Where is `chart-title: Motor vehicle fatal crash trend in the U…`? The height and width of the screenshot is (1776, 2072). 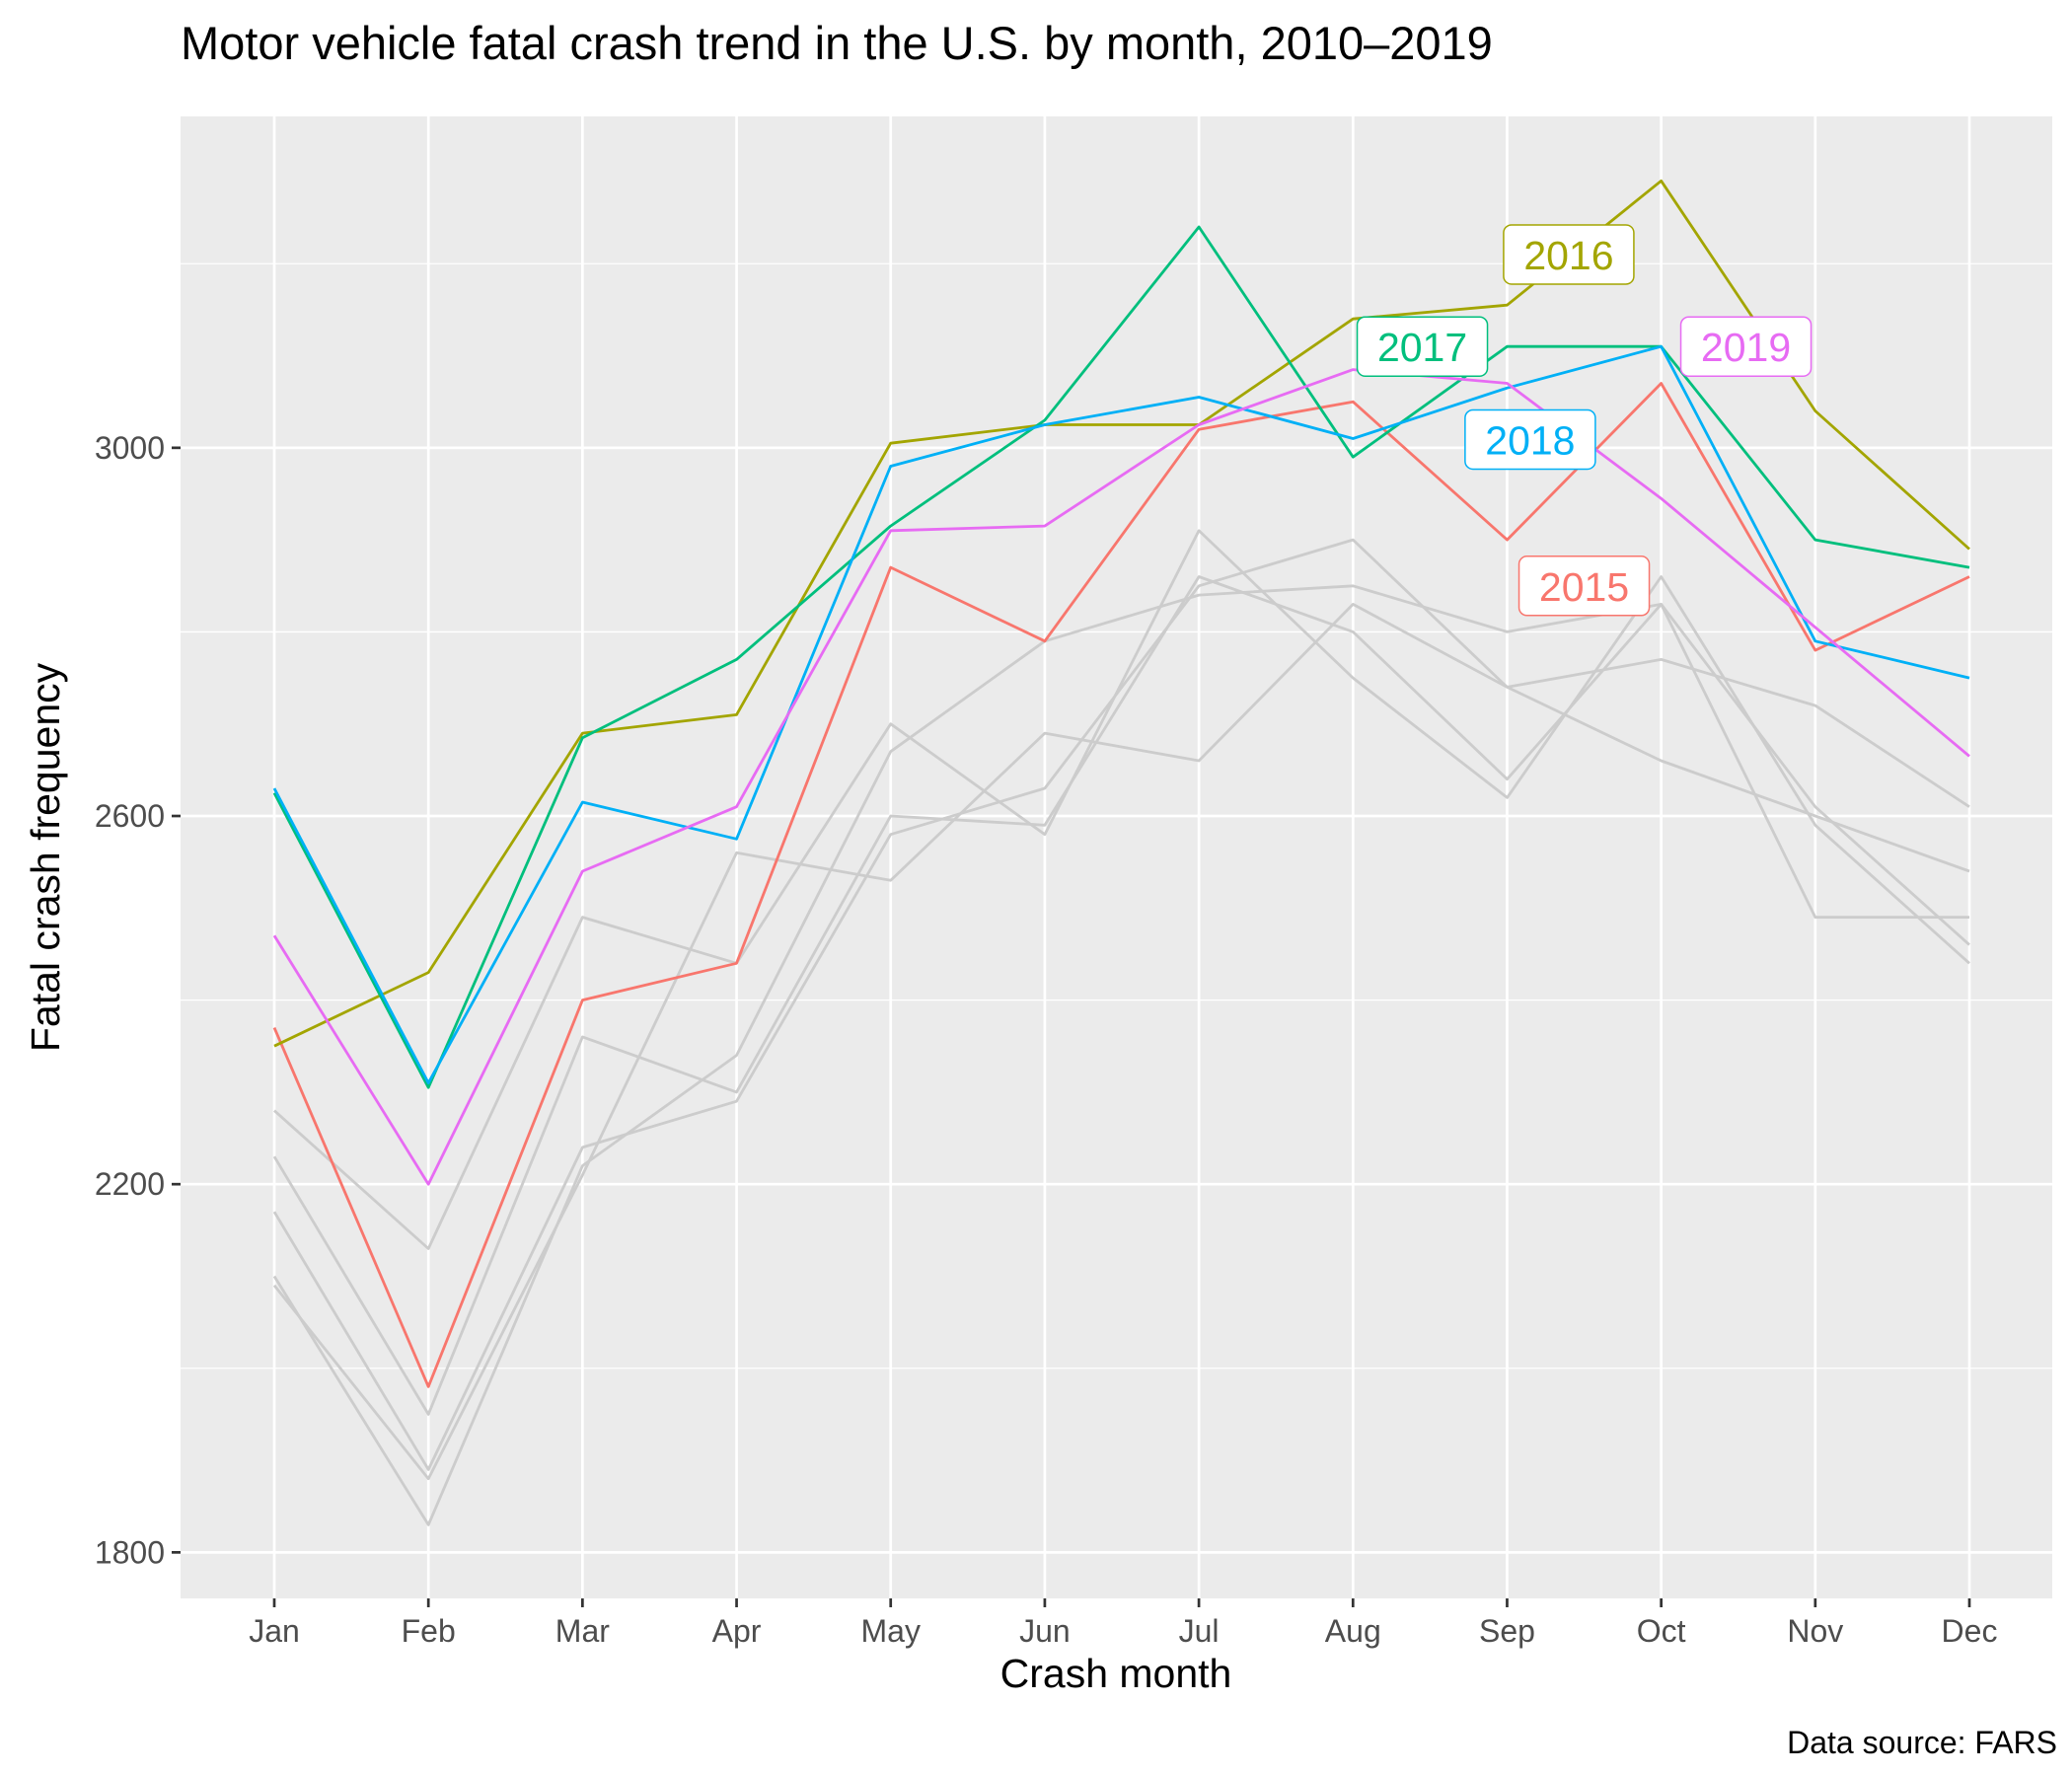
chart-title: Motor vehicle fatal crash trend in the U… is located at coordinates (837, 43).